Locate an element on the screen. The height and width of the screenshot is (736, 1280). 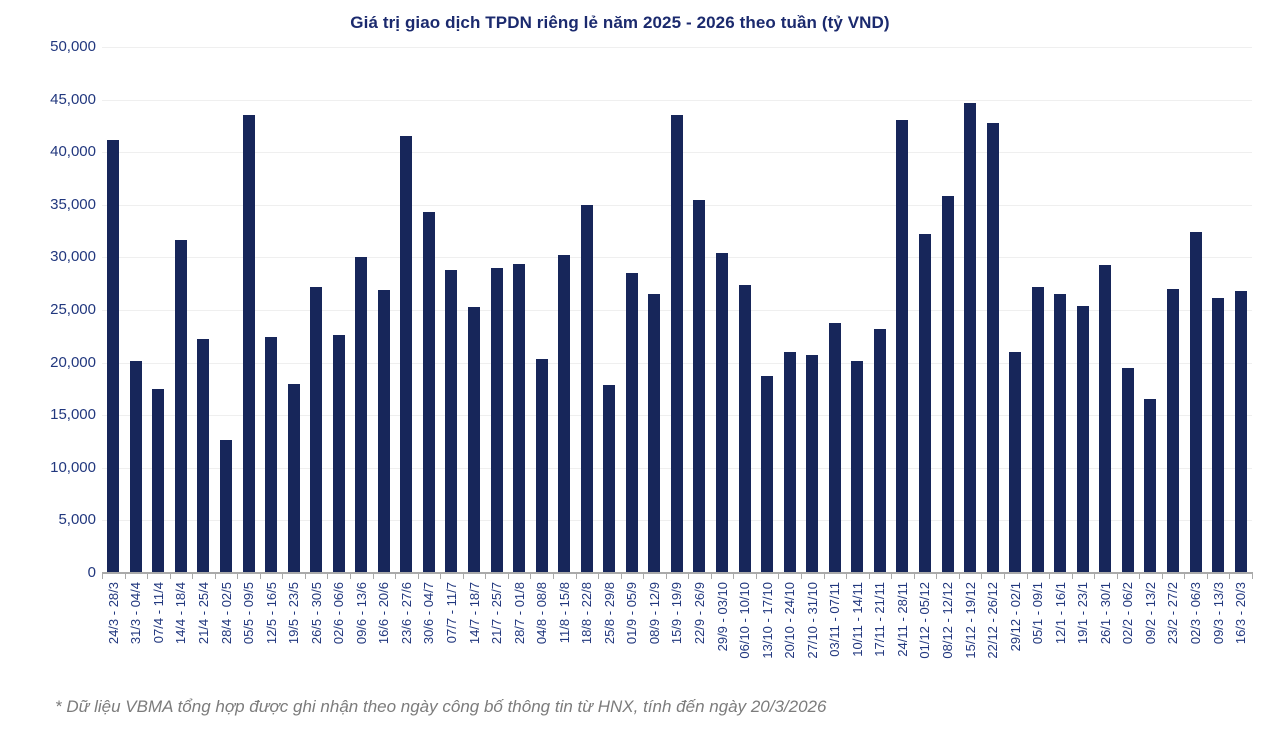
x-label-slot: 21/7 - 25/7 is located at coordinates (496, 639).